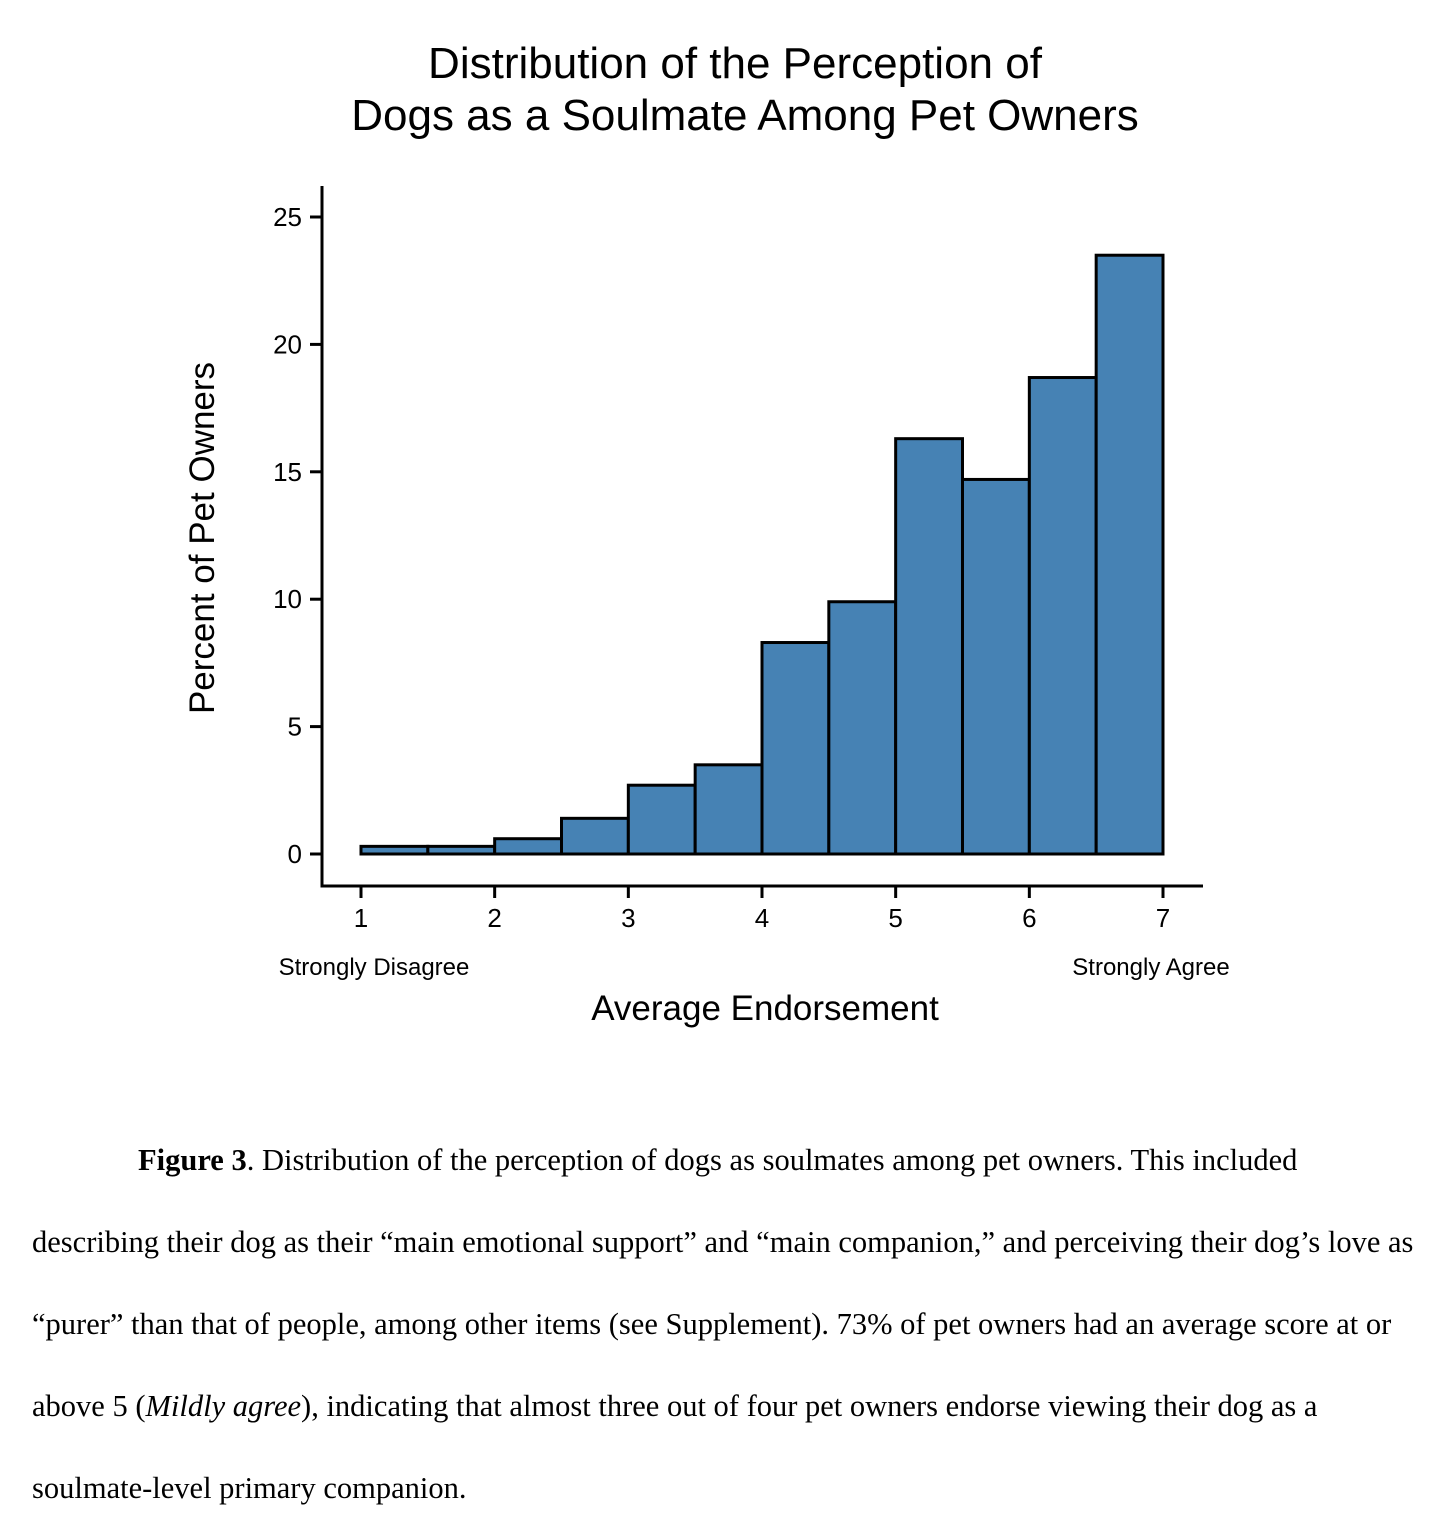 Image resolution: width=1456 pixels, height=1529 pixels. I want to click on y-tick-label: 0, so click(295, 854).